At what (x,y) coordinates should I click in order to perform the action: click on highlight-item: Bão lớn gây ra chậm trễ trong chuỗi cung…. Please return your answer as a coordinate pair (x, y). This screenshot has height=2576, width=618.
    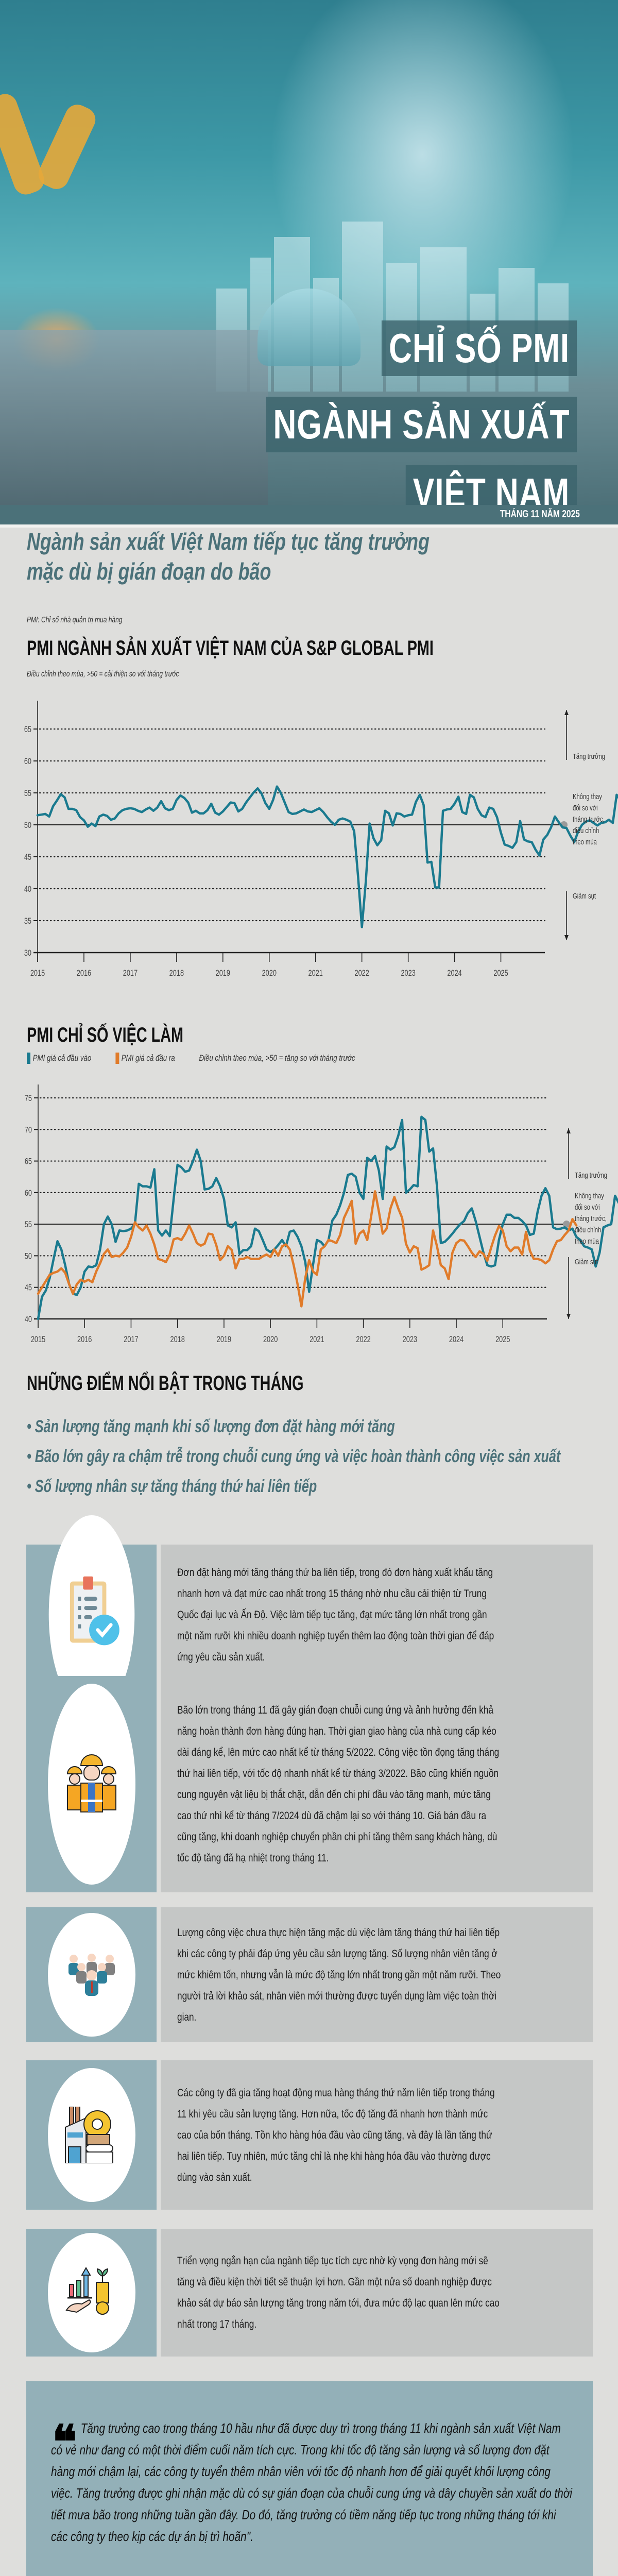
    Looking at the image, I should click on (293, 1456).